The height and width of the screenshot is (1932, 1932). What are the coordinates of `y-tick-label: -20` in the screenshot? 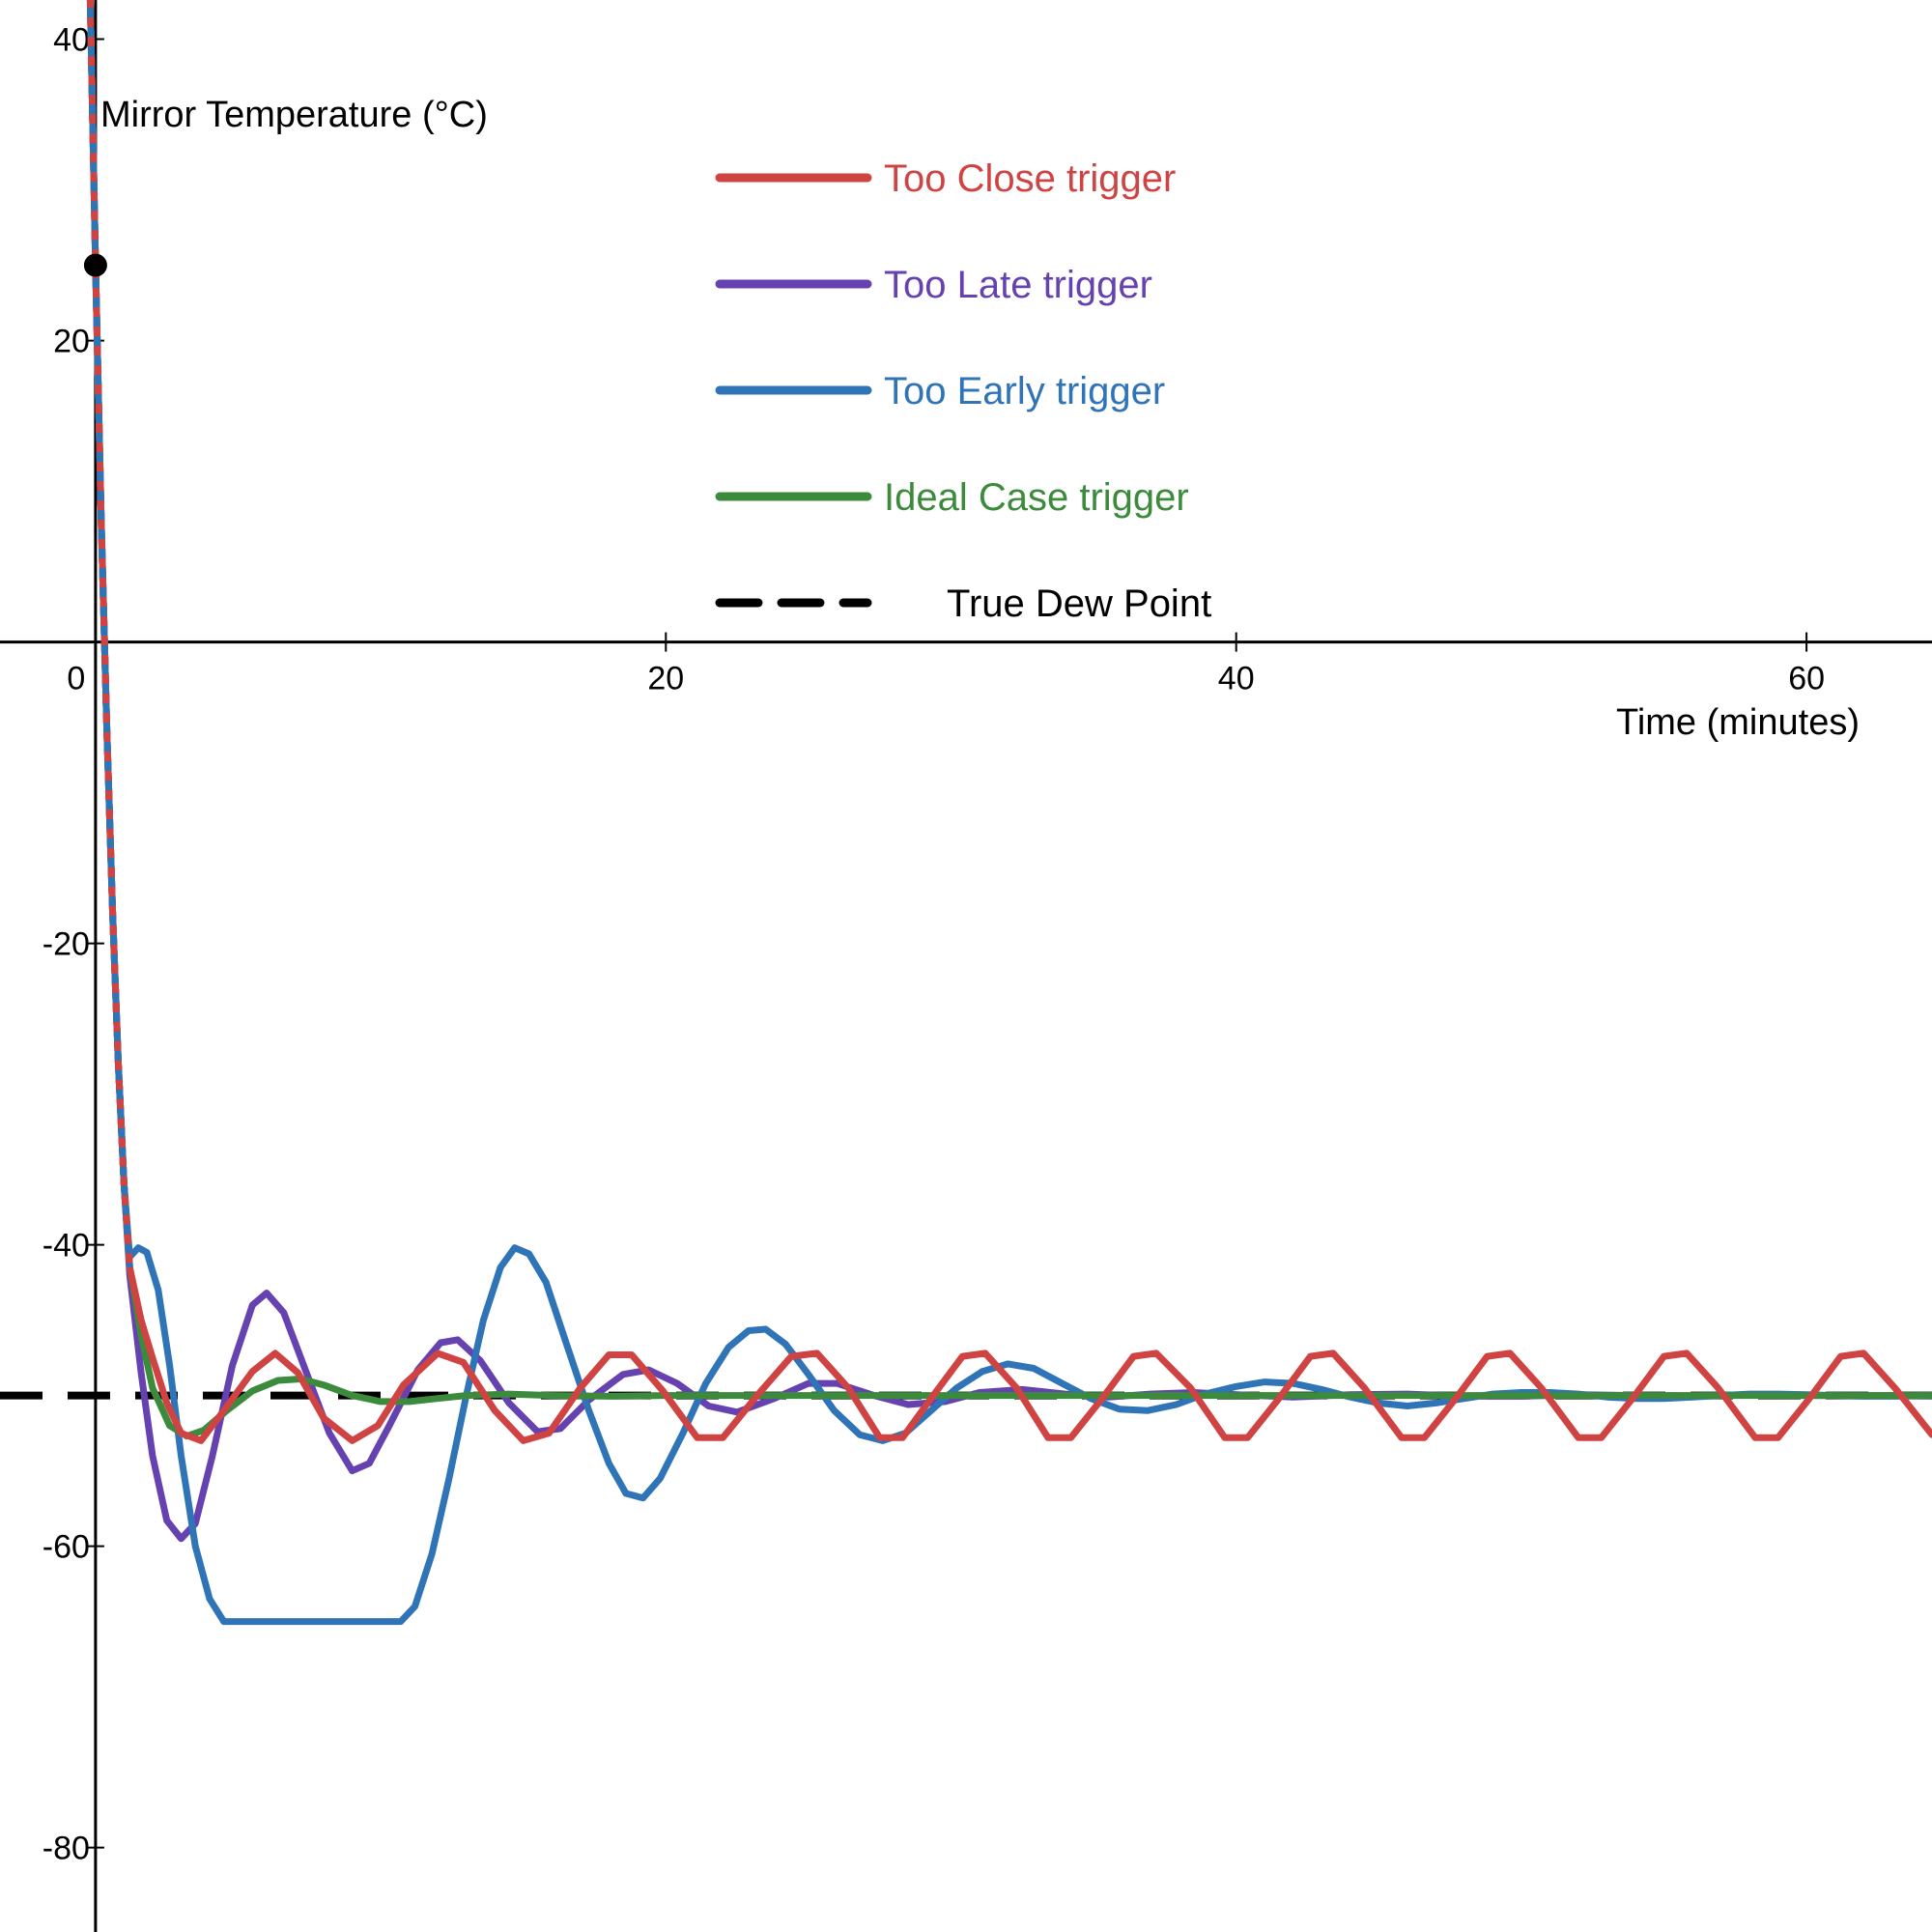 It's located at (66, 944).